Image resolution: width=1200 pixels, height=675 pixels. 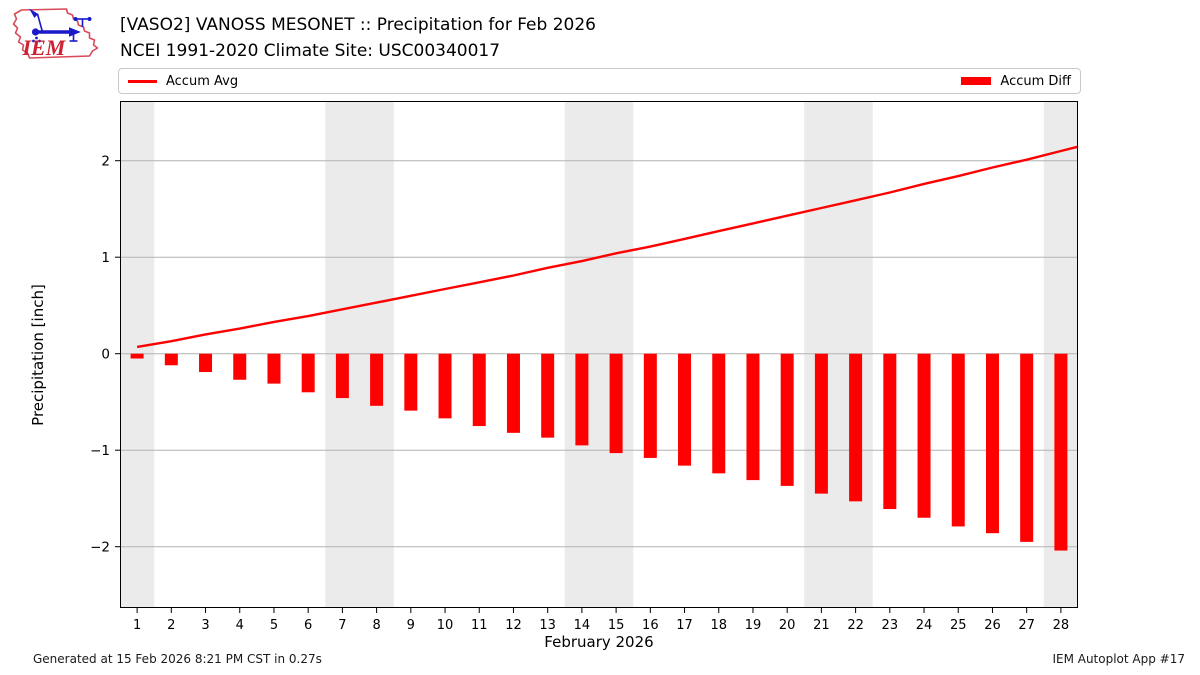 What do you see at coordinates (274, 625) in the screenshot?
I see `x-tick-label: 5` at bounding box center [274, 625].